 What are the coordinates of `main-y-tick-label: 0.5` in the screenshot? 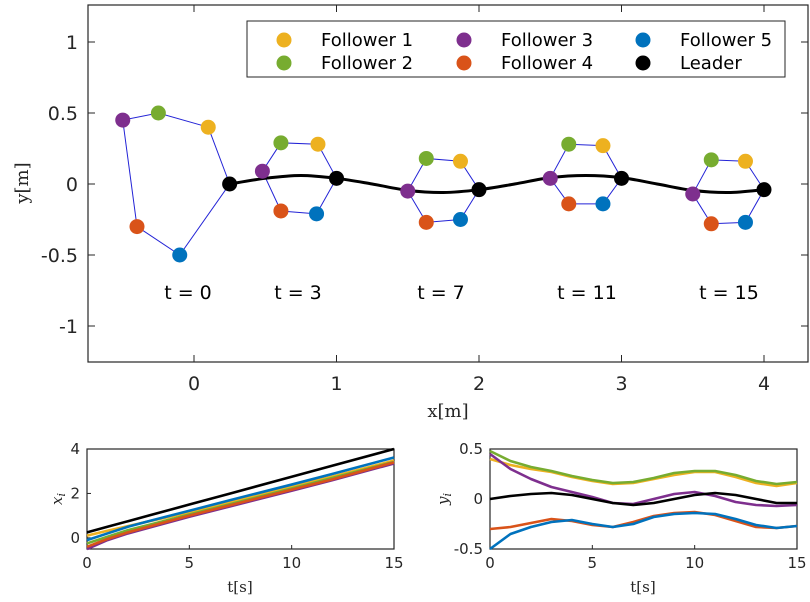 It's located at (63, 114).